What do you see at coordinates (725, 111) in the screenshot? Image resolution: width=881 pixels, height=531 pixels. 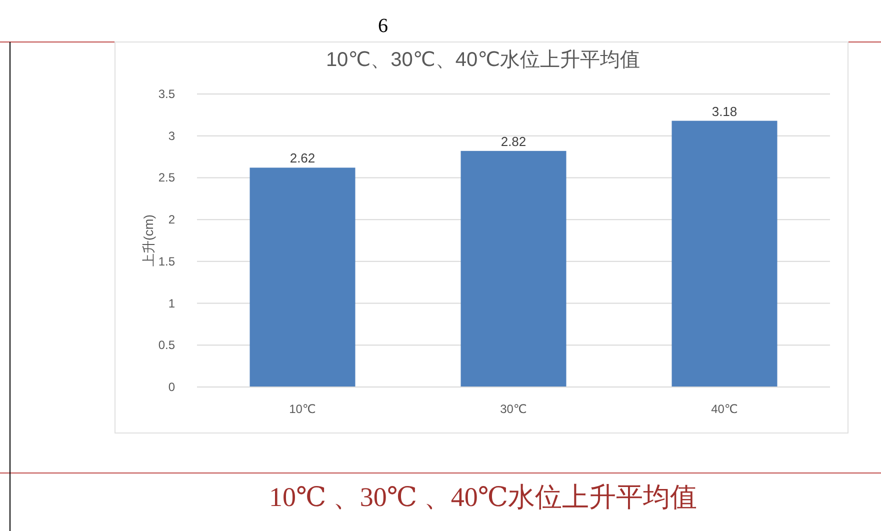 I see `data-label: 3.18` at bounding box center [725, 111].